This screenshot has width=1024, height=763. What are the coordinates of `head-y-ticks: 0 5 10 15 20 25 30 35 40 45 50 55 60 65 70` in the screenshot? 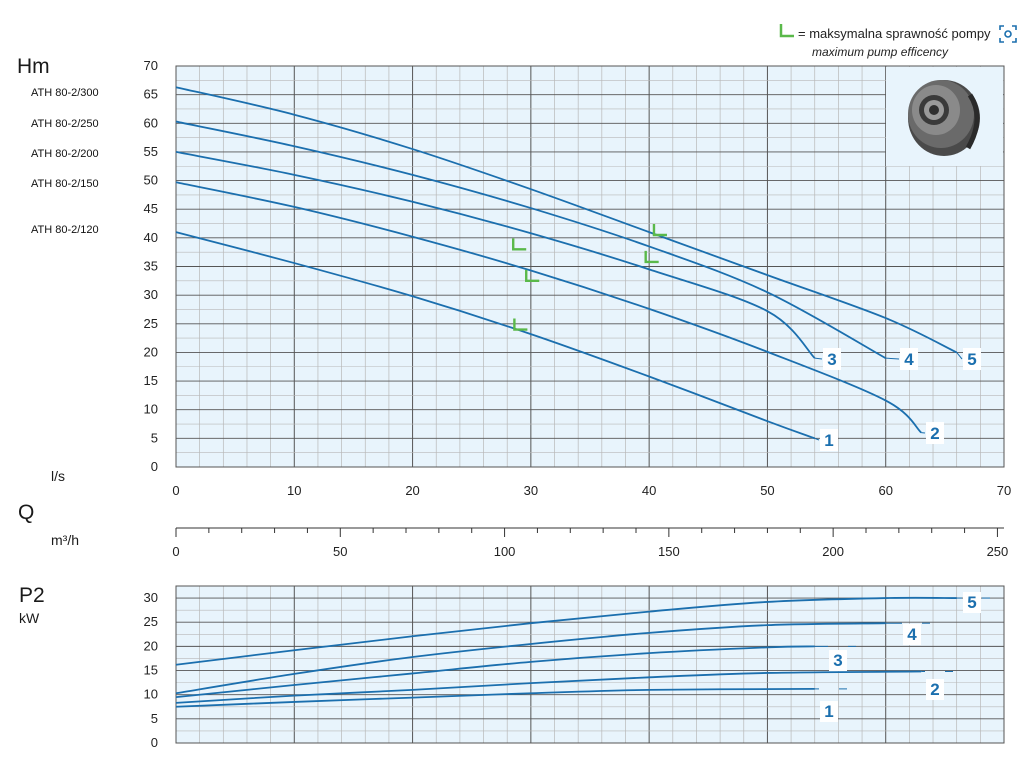 It's located at (151, 266).